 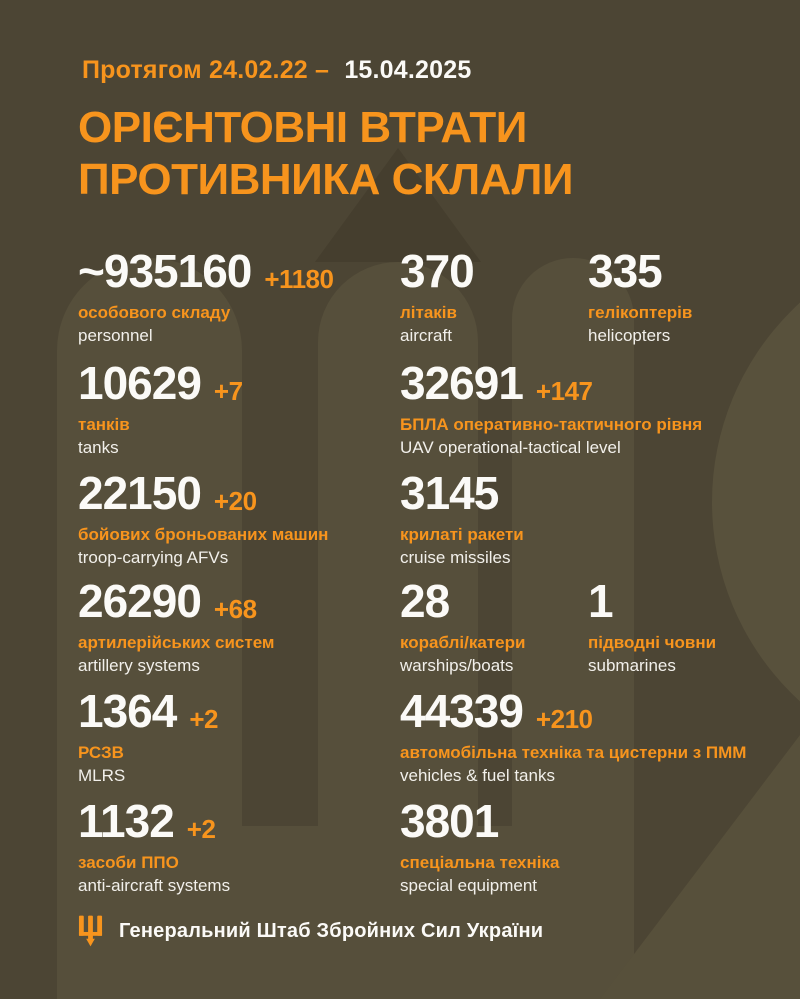 What do you see at coordinates (126, 821) in the screenshot?
I see `stat-value: 1132` at bounding box center [126, 821].